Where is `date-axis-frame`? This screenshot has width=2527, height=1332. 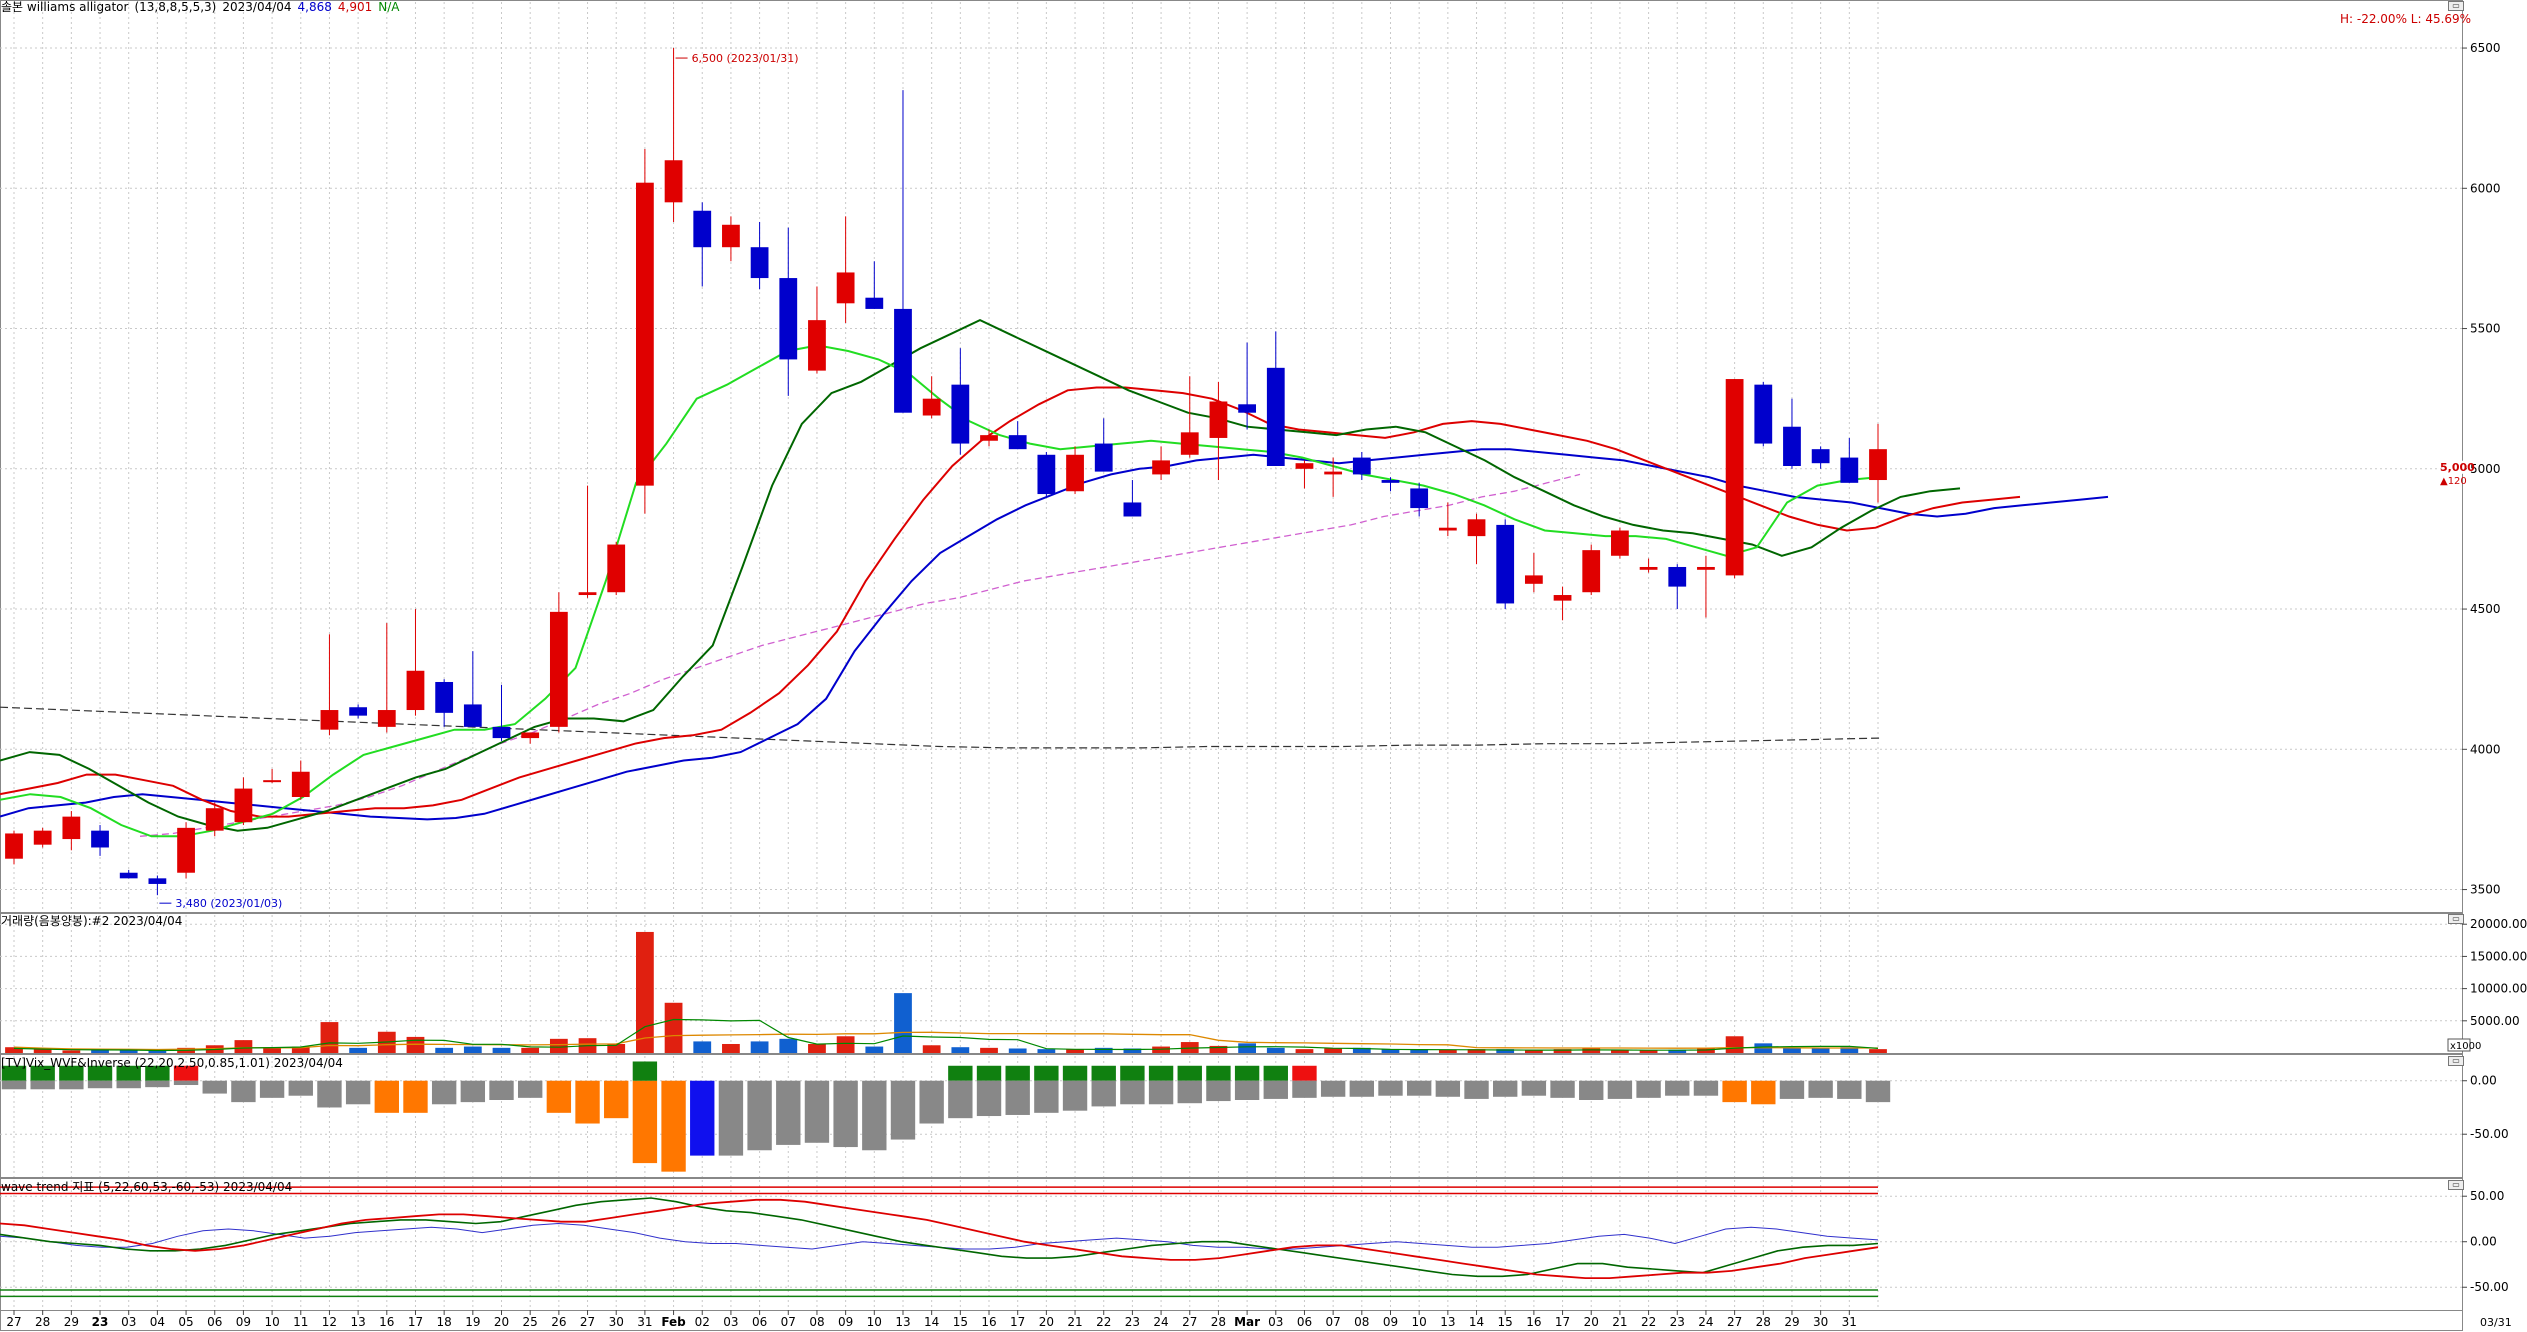 date-axis-frame is located at coordinates (1231, 1320).